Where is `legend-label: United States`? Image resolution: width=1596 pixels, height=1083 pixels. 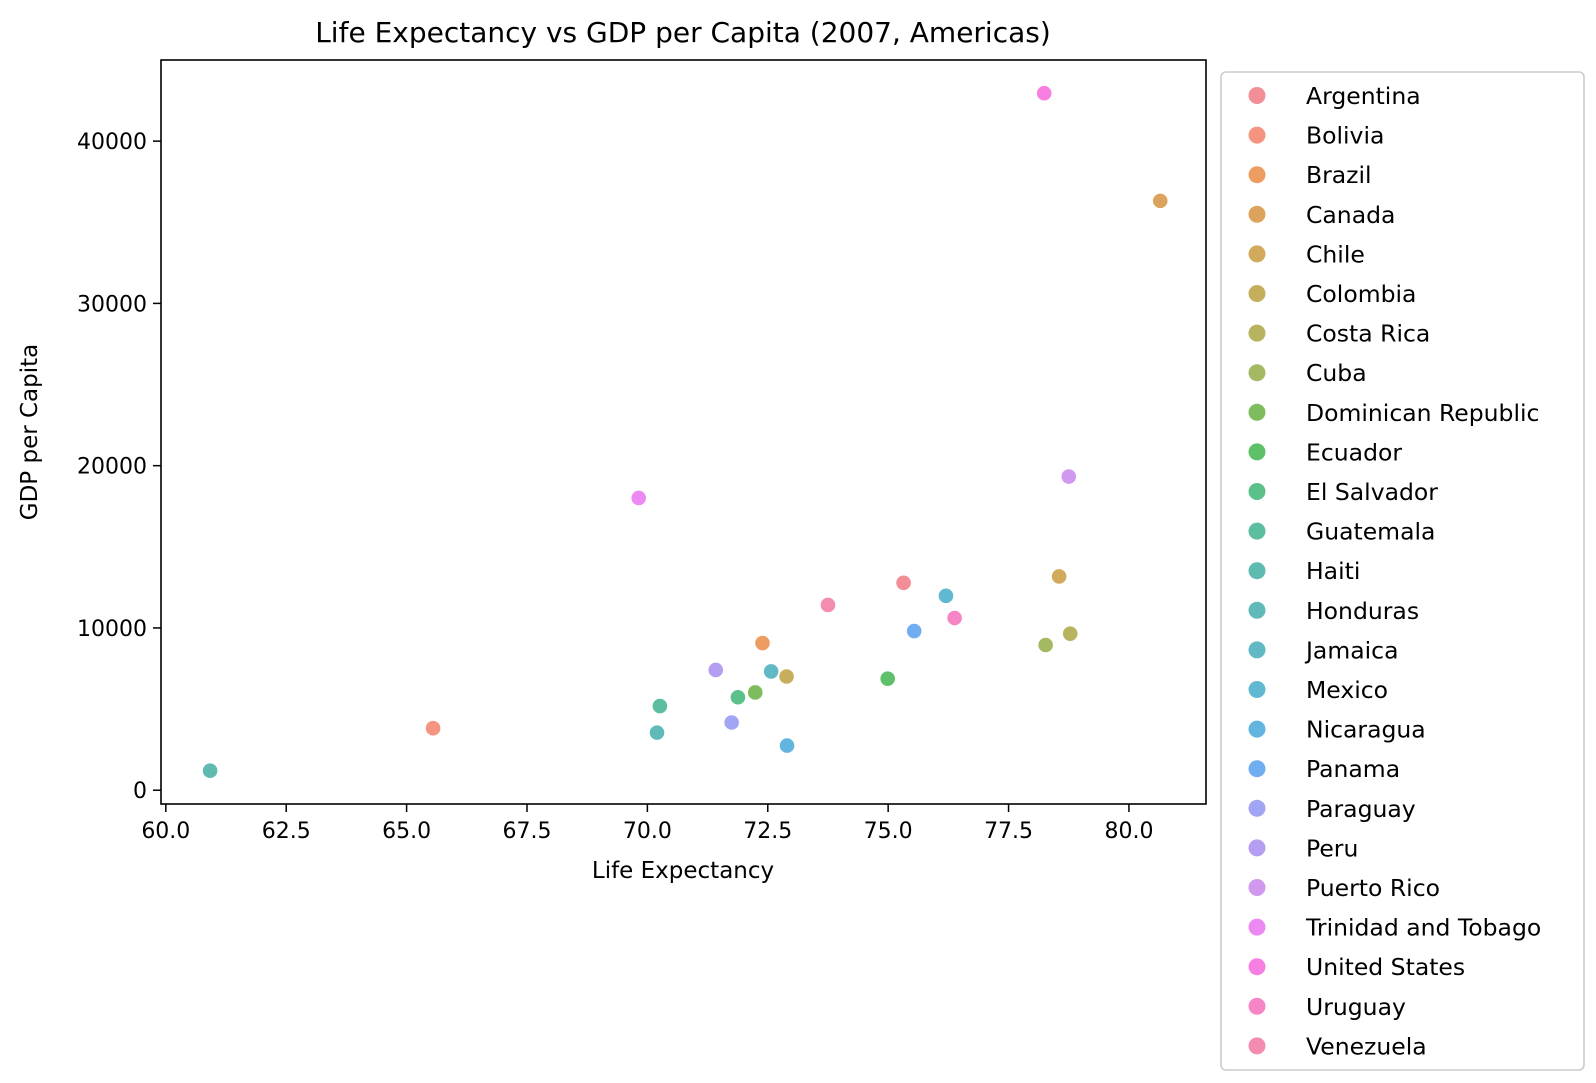
legend-label: United States is located at coordinates (1385, 967).